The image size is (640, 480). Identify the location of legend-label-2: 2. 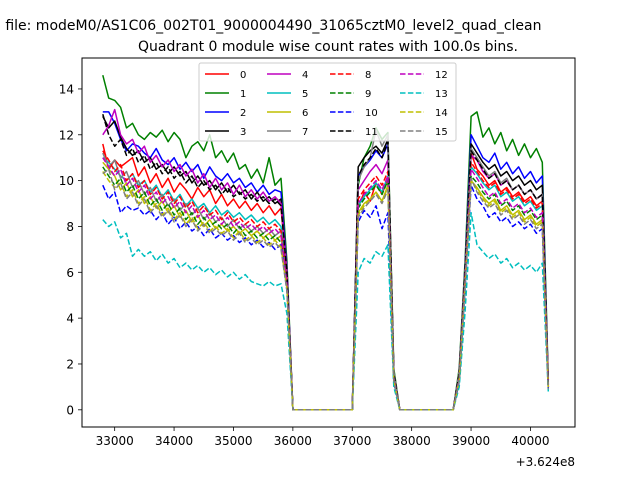
(243, 113).